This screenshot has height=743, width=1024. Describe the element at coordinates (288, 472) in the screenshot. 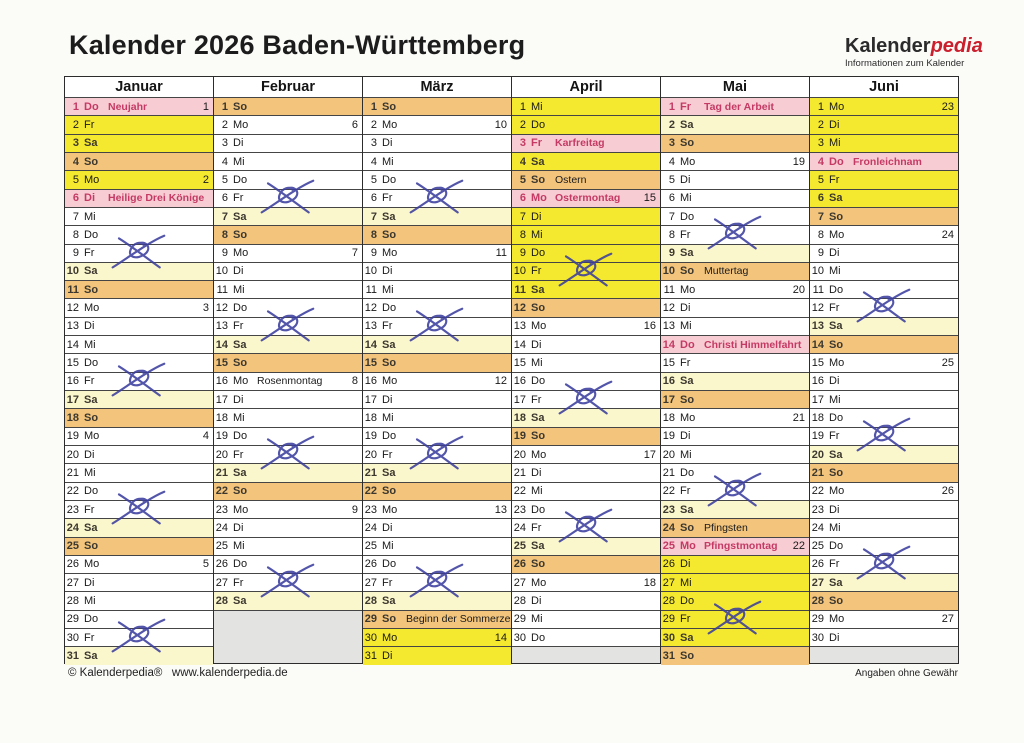

I see `day-cell-februar-21: 21 Sa` at that location.